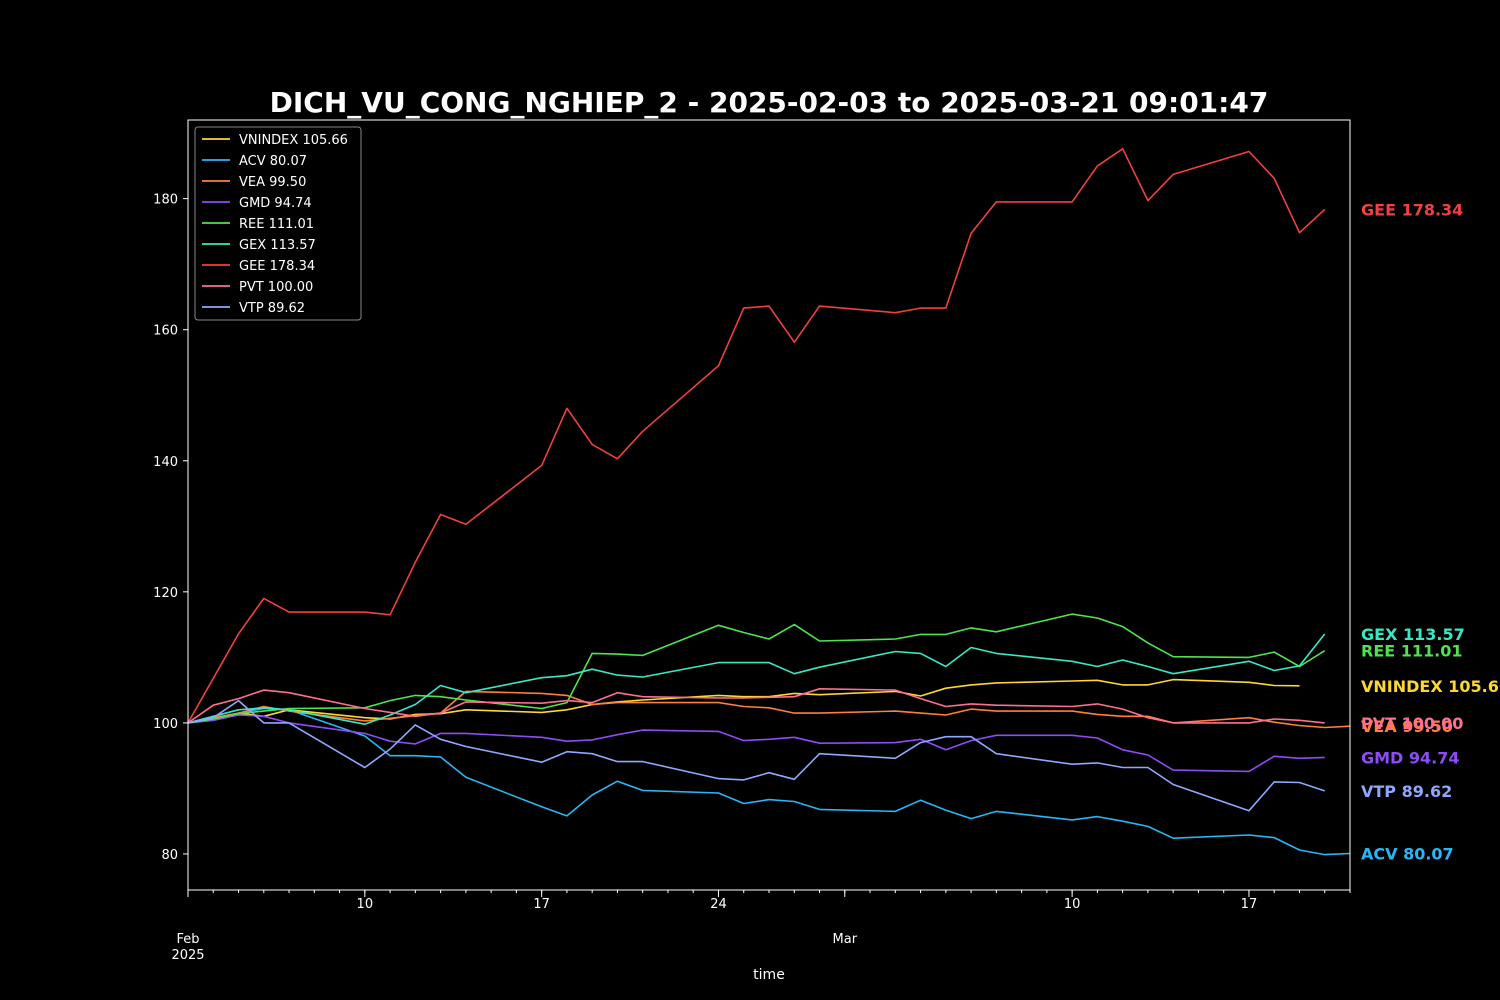 This screenshot has width=1500, height=1000. Describe the element at coordinates (277, 245) in the screenshot. I see `legend-entry-gex: GEX 113.57` at that location.